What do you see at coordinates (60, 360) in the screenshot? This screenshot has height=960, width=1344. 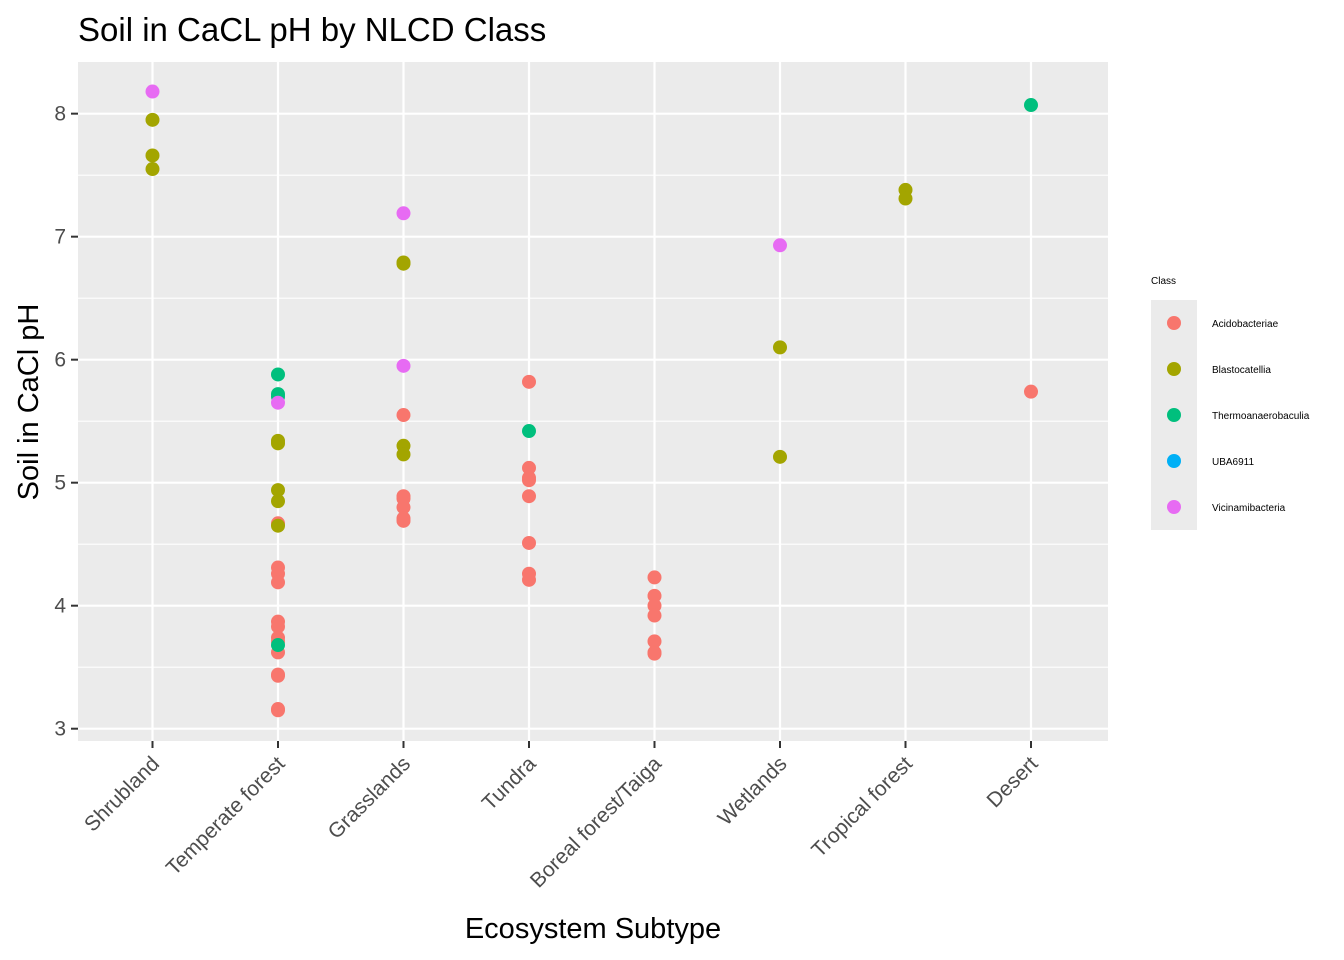 I see `y-tick-label: 6` at bounding box center [60, 360].